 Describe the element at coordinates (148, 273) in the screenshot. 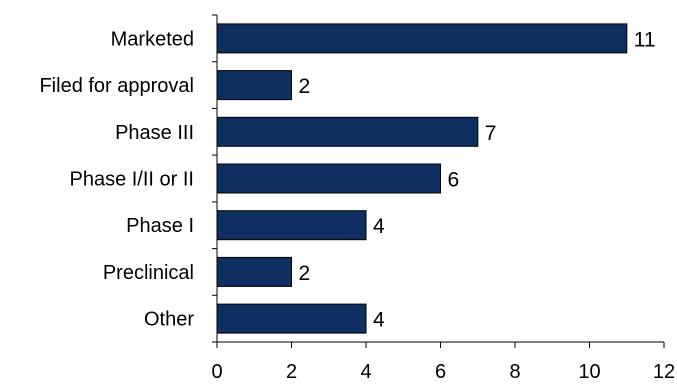

I see `category-label: Preclinical` at that location.